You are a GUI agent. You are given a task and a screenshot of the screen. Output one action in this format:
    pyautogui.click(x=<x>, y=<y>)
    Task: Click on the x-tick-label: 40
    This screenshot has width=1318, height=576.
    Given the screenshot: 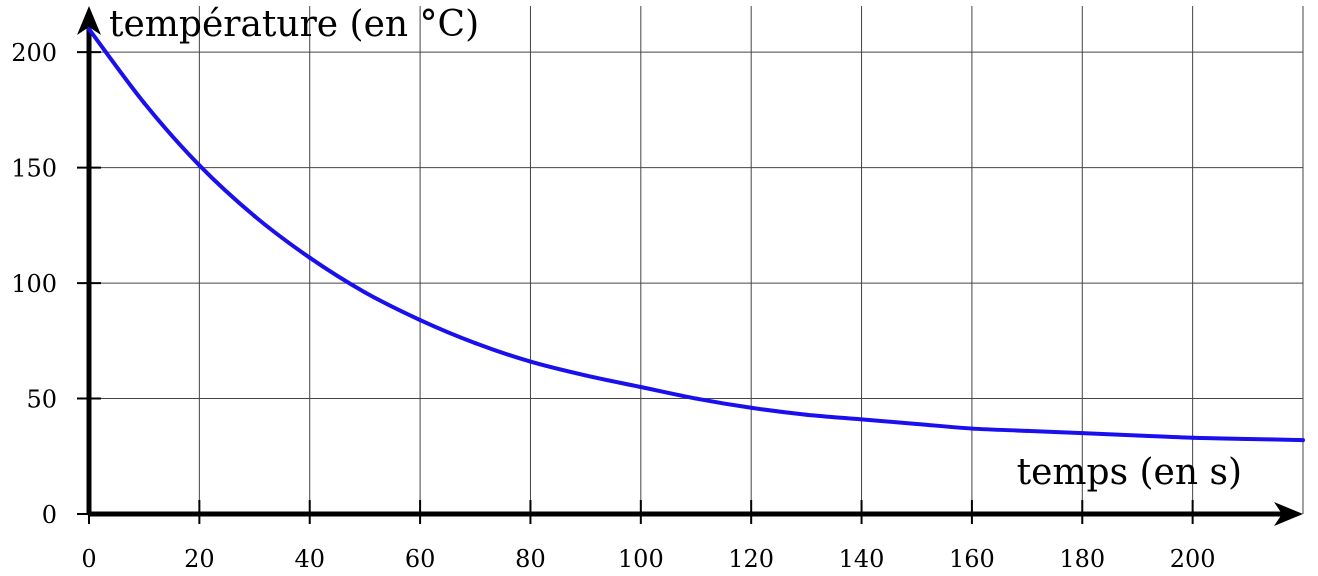 What is the action you would take?
    pyautogui.click(x=309, y=559)
    